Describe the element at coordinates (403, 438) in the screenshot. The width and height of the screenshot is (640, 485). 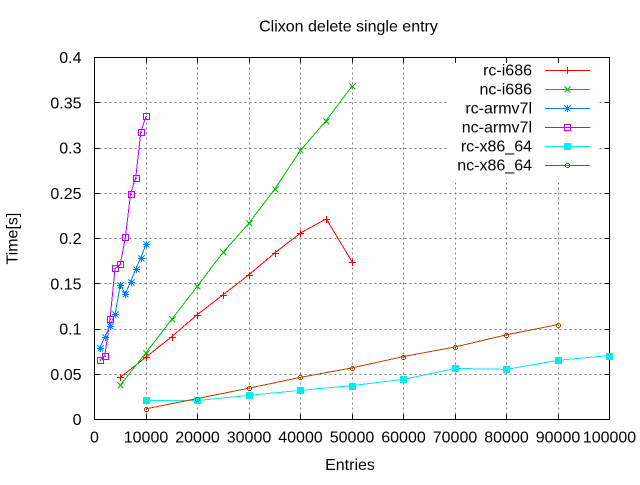
I see `svg-text: 60000` at that location.